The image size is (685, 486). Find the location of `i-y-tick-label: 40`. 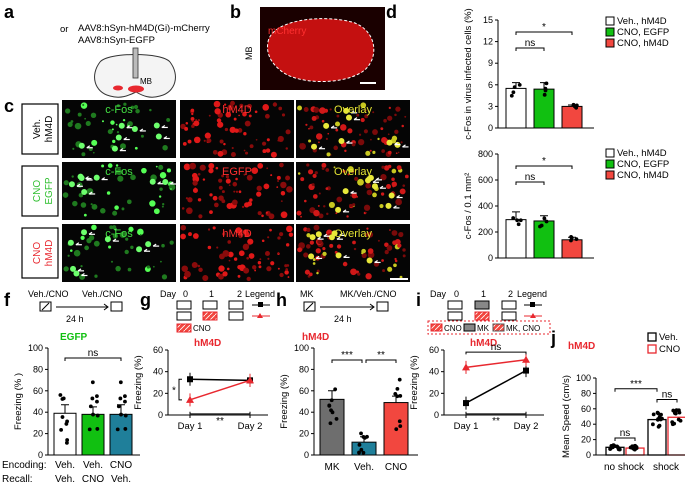

i-y-tick-label: 40 is located at coordinates (434, 372).